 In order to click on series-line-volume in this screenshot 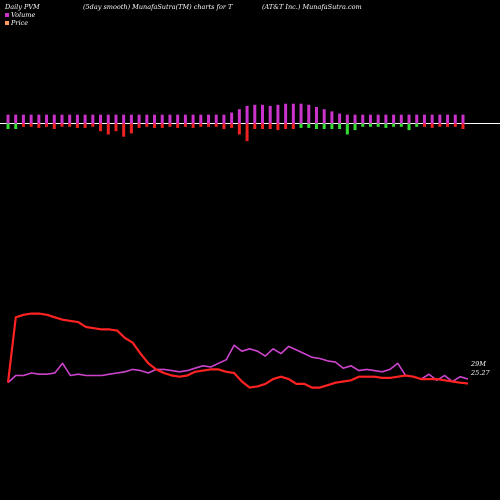, I will do `click(238, 364)`.